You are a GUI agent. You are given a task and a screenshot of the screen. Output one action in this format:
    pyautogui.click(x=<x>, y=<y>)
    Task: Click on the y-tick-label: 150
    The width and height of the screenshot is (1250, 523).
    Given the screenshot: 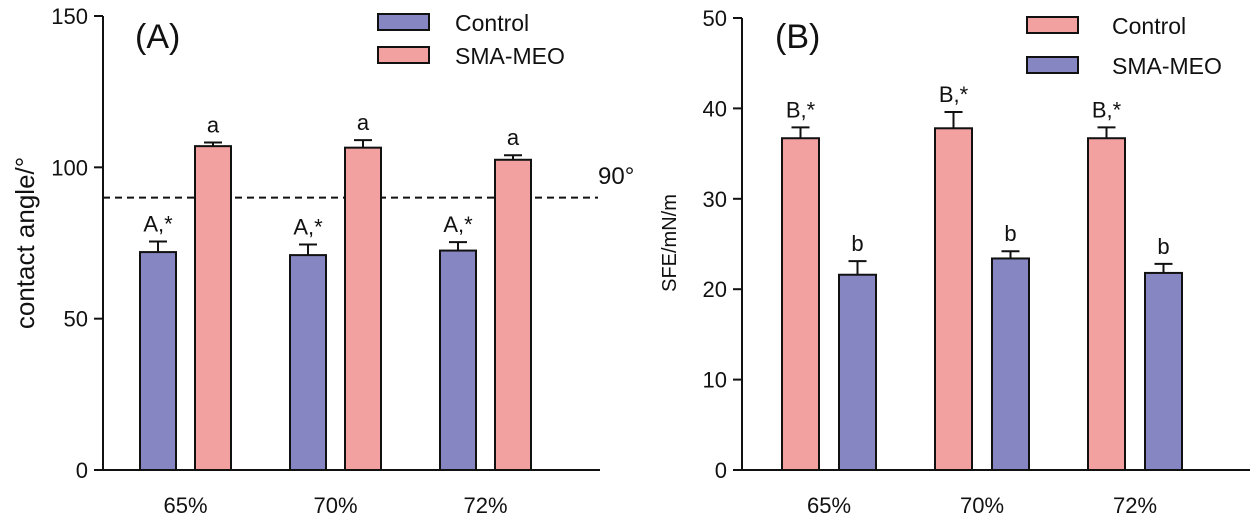 What is the action you would take?
    pyautogui.click(x=69, y=16)
    